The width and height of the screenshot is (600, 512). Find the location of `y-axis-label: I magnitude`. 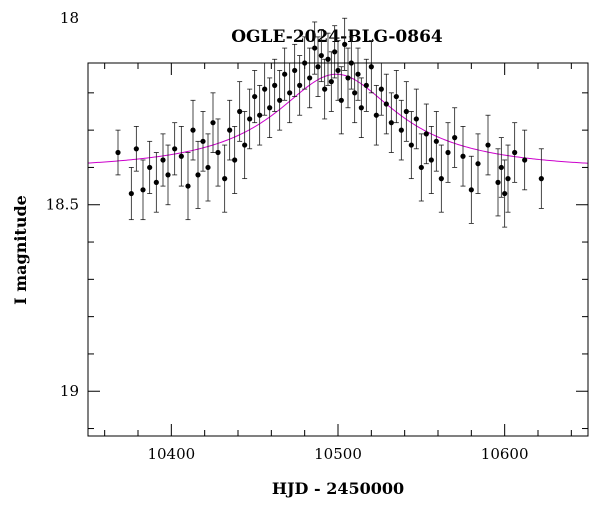

y-axis-label: I magnitude is located at coordinates (20, 250).